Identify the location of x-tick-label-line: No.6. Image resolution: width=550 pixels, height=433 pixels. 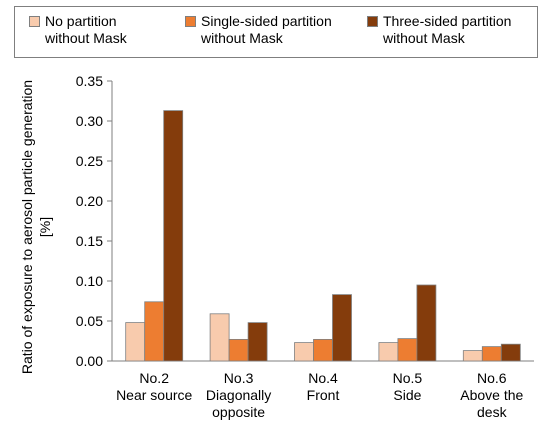
(492, 378).